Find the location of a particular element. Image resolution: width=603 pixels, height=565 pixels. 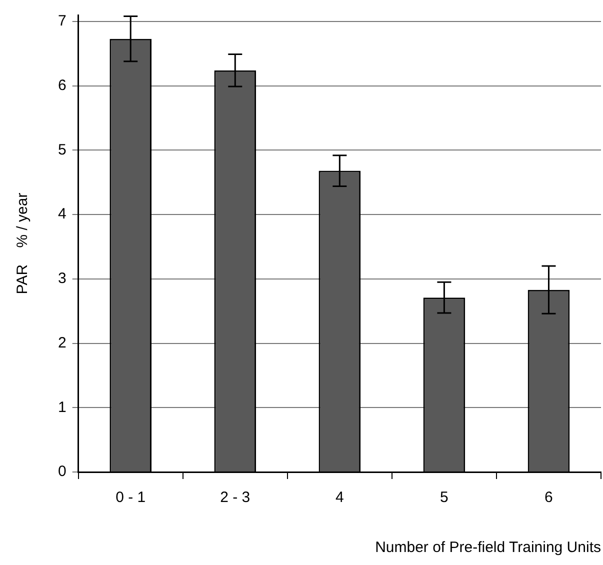

y-tick-label: 0 is located at coordinates (62, 471).